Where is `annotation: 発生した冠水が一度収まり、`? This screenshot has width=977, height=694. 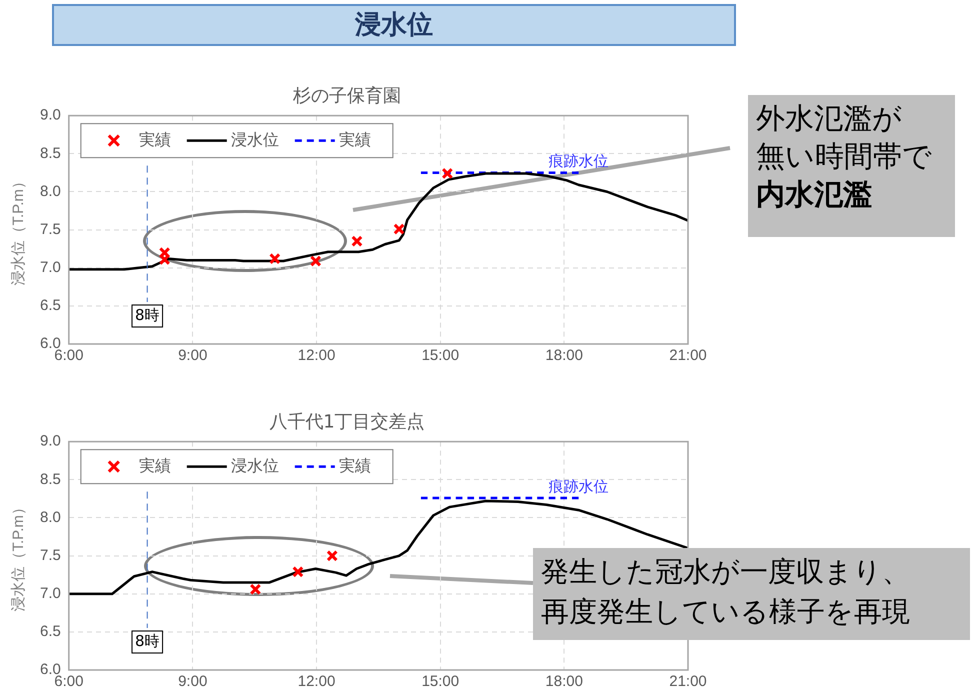 annotation: 発生した冠水が一度収まり、 is located at coordinates (726, 572).